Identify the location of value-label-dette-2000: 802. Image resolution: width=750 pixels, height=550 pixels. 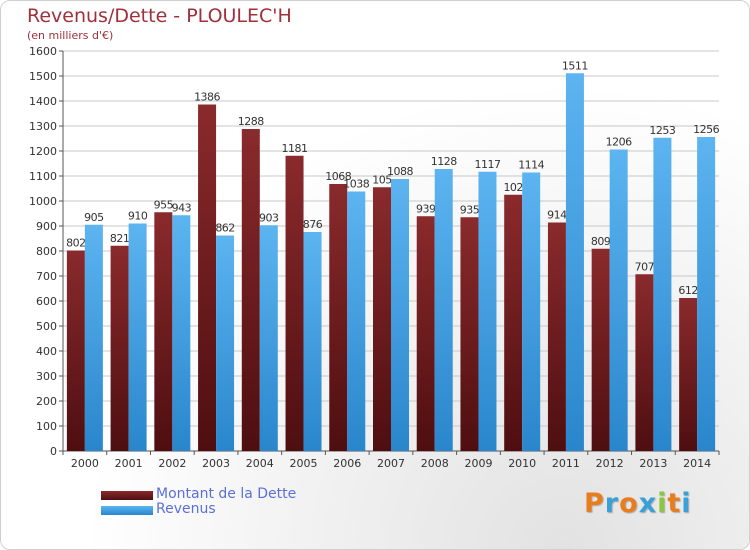
(76, 243).